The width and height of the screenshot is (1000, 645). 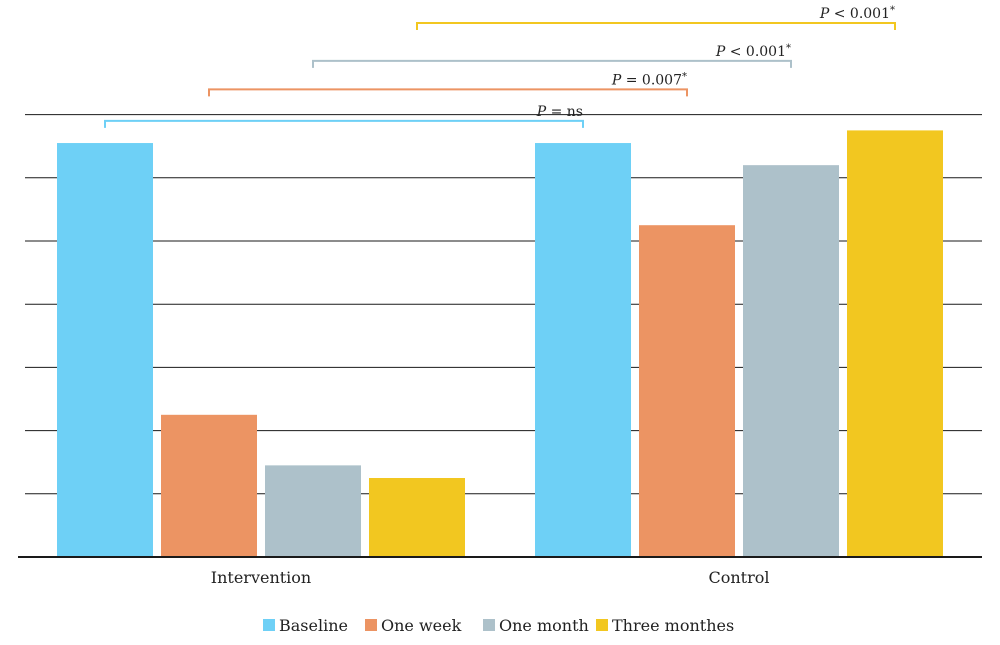 I want to click on p-value-label-1: P = ns, so click(x=559, y=112).